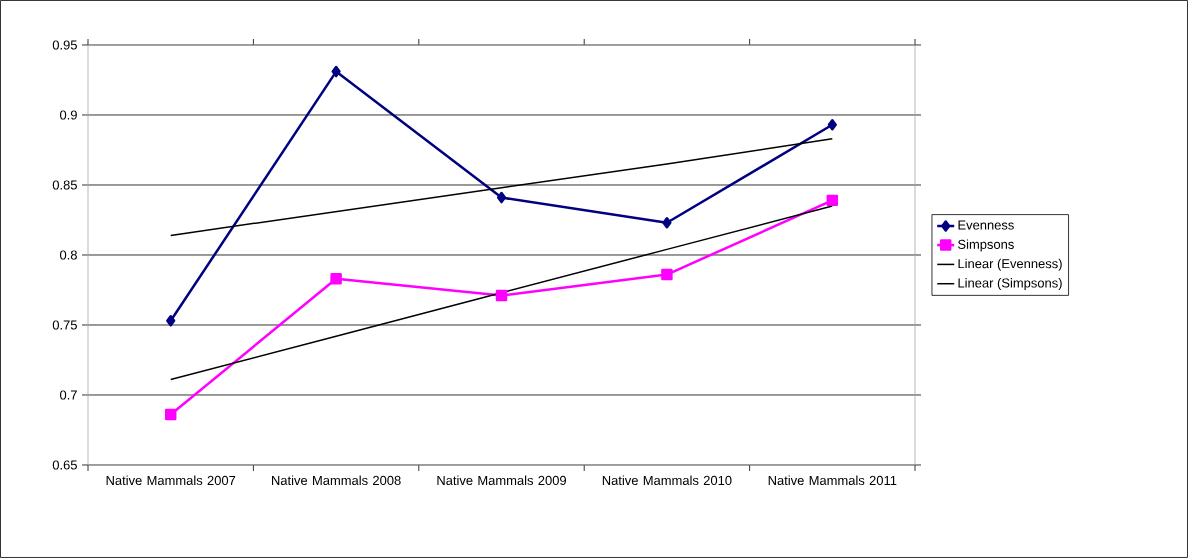 The height and width of the screenshot is (558, 1188). What do you see at coordinates (171, 480) in the screenshot?
I see `x-tick-label: Native Mammals 2007` at bounding box center [171, 480].